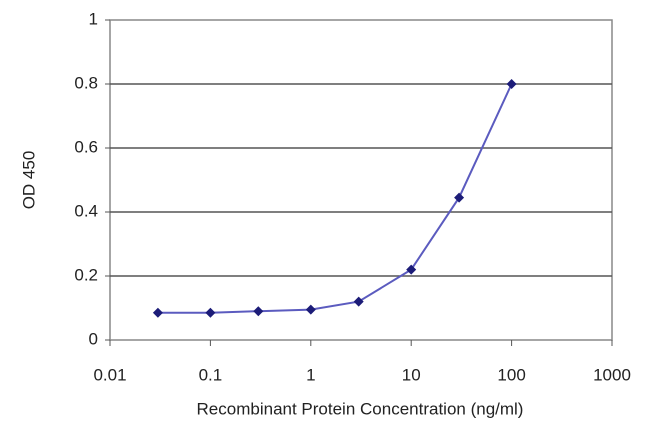  I want to click on x-tick-label: 1000, so click(612, 374).